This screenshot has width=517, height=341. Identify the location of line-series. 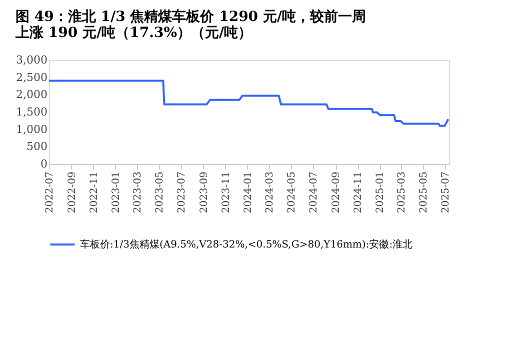
(249, 103).